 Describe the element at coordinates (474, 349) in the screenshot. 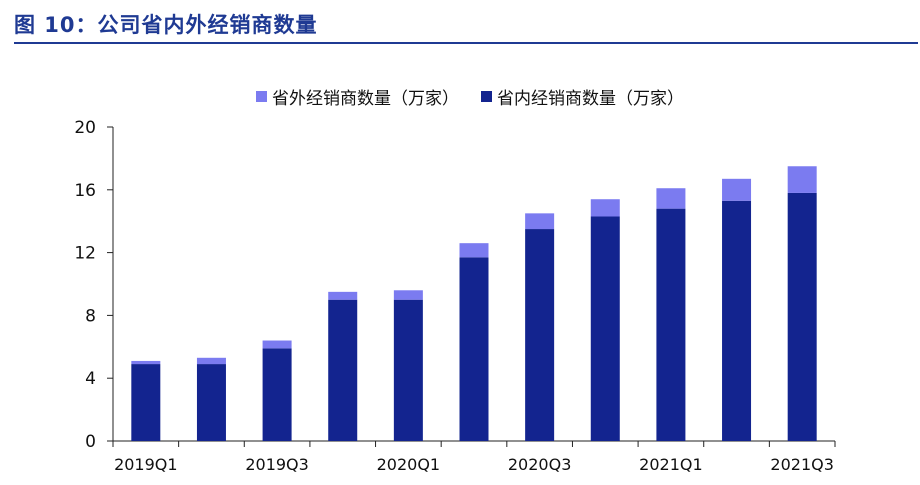

I see `bar-inside-2020Q2` at that location.